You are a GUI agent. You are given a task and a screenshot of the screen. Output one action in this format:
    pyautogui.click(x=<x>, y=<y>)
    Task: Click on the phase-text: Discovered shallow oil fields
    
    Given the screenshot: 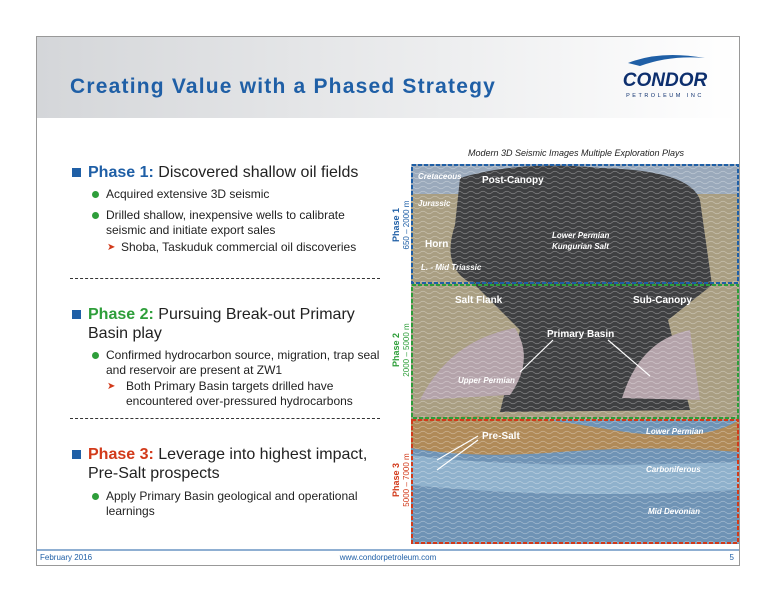 What is the action you would take?
    pyautogui.click(x=258, y=172)
    